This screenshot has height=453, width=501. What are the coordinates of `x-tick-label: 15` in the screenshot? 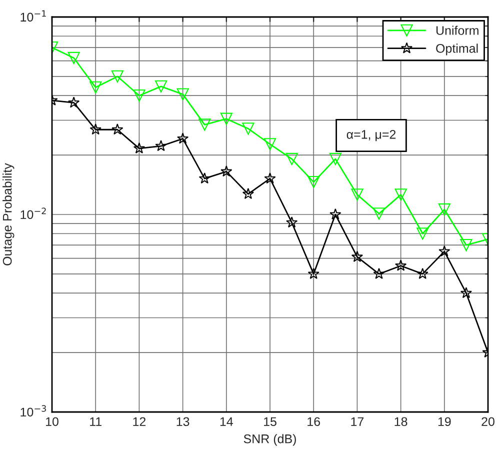 It's located at (270, 421).